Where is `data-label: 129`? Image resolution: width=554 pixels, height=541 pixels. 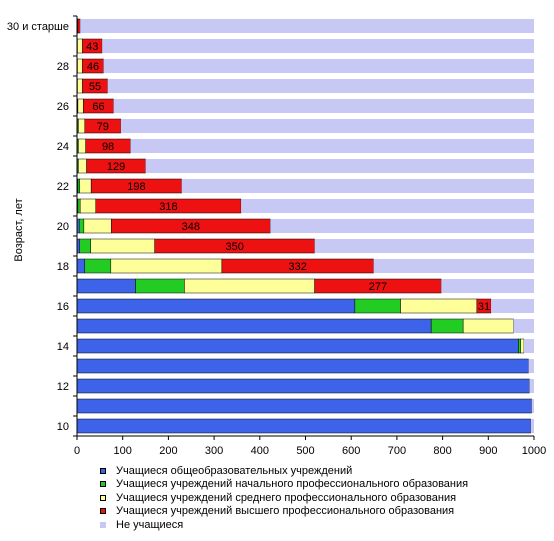 data-label: 129 is located at coordinates (116, 167).